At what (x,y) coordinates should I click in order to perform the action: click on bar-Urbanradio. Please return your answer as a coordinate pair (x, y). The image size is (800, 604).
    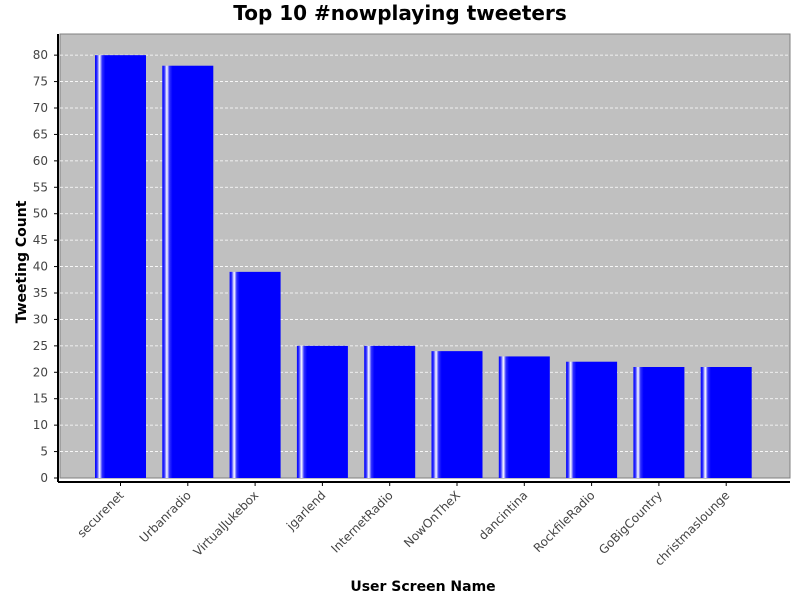
    Looking at the image, I should click on (188, 271).